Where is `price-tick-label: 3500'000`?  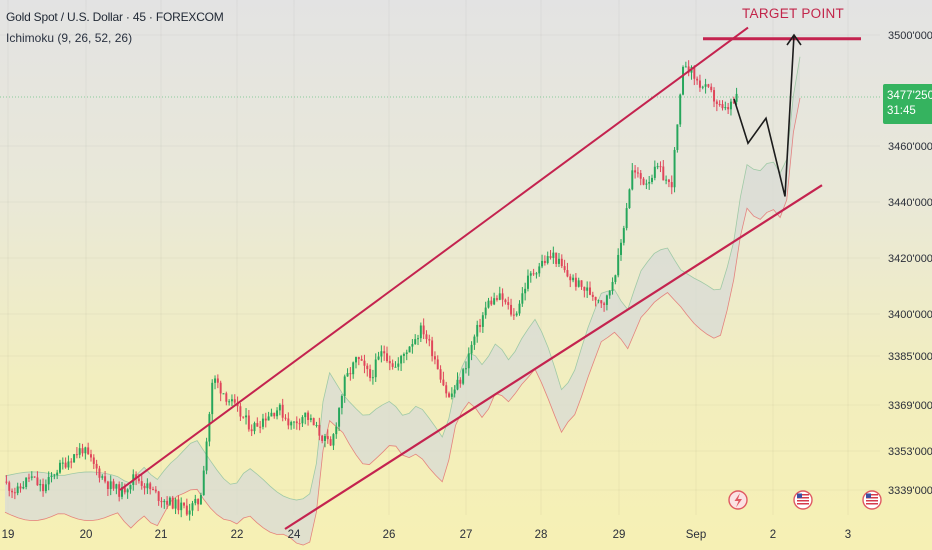 price-tick-label: 3500'000 is located at coordinates (910, 36).